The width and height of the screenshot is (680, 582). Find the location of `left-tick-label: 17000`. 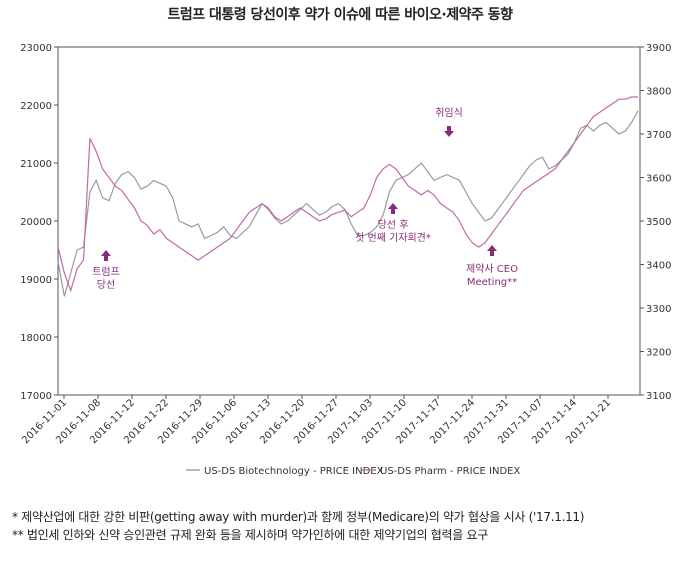

left-tick-label: 17000 is located at coordinates (36, 396).